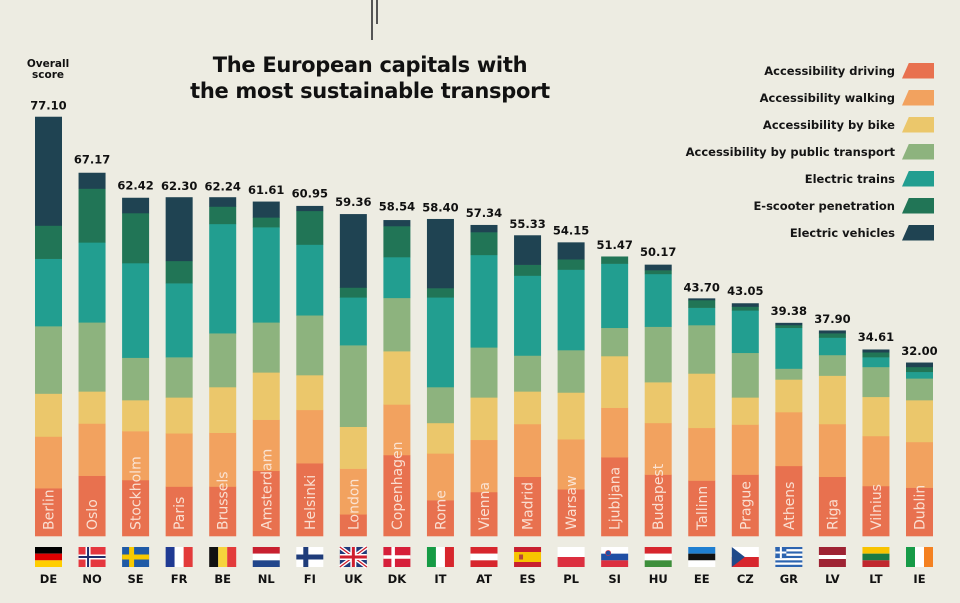 This screenshot has height=603, width=960. Describe the element at coordinates (92, 557) in the screenshot. I see `flag-no` at that location.